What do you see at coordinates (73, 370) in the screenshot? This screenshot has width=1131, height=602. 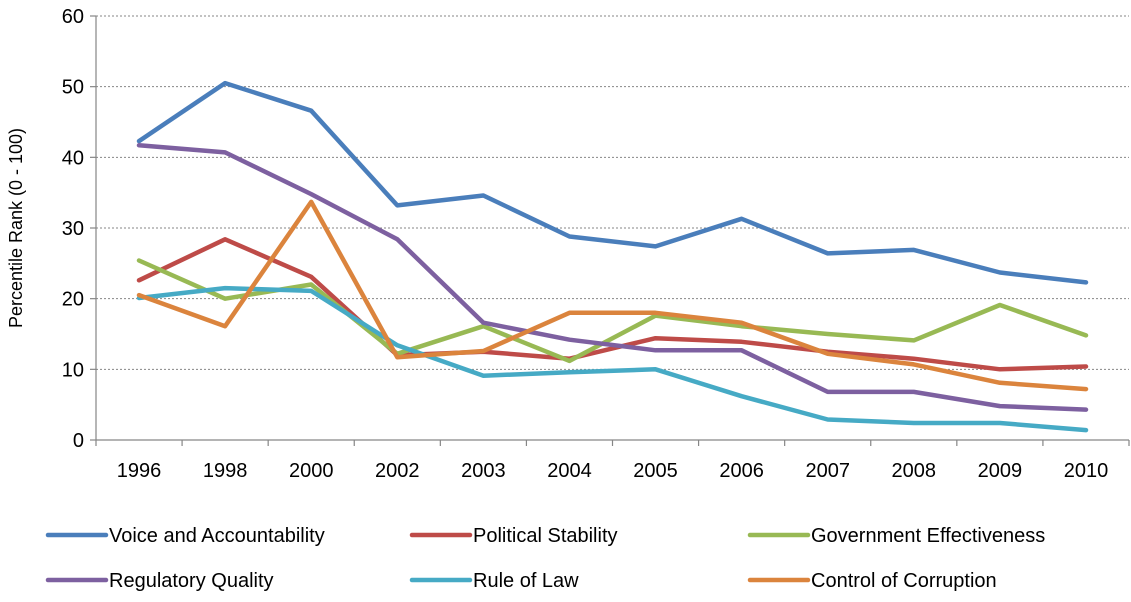 I see `y-tick-label: 10` at bounding box center [73, 370].